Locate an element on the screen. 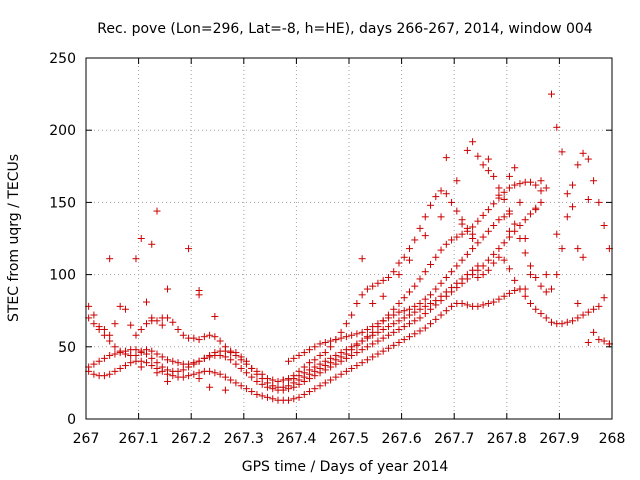 This screenshot has width=640, height=480. y-tick-label: 0 is located at coordinates (71, 420).